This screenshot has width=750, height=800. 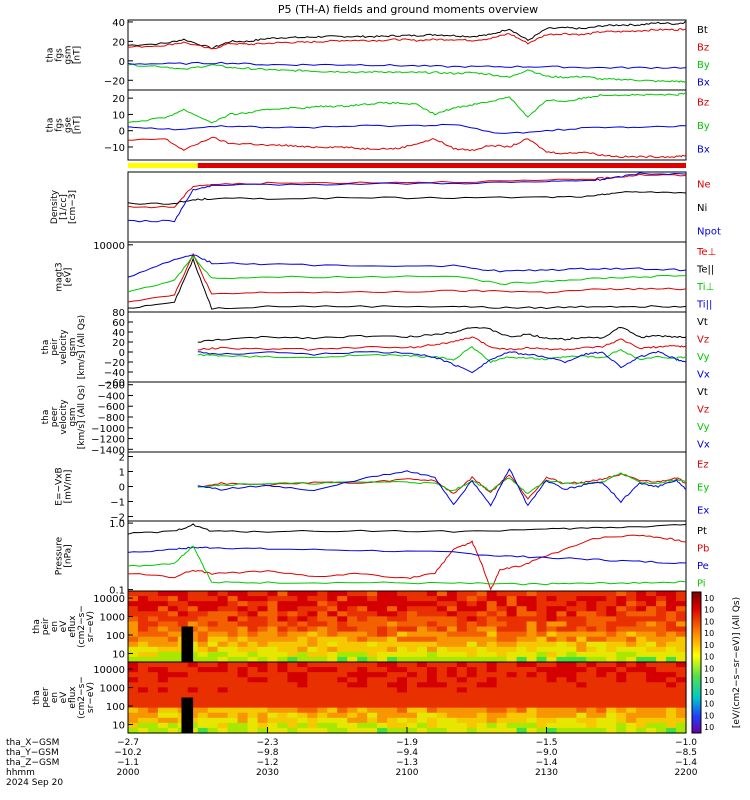 What do you see at coordinates (64, 626) in the screenshot?
I see `y-axis-label: tha peir en eV eflux (cm2−s− sr−eV)` at bounding box center [64, 626].